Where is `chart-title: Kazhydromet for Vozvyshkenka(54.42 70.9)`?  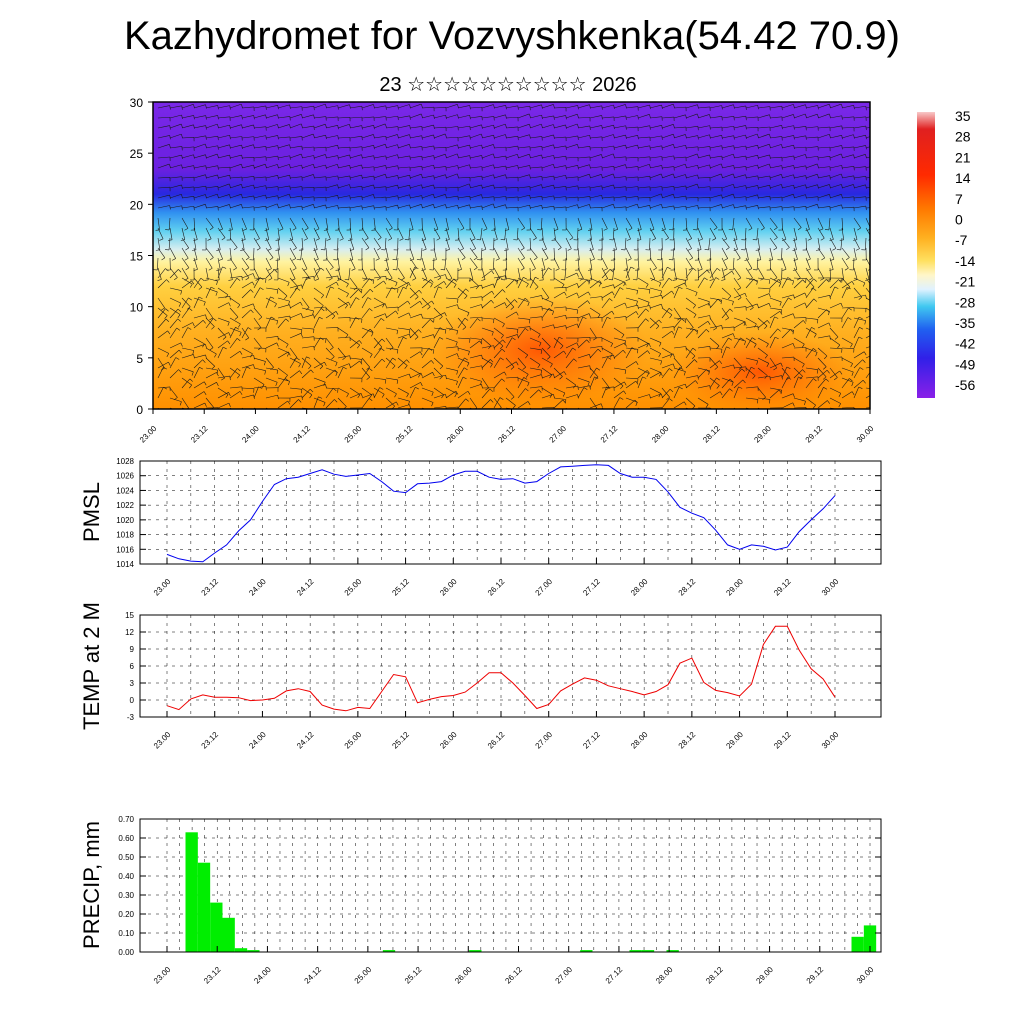 chart-title: Kazhydromet for Vozvyshkenka(54.42 70.9) is located at coordinates (512, 36).